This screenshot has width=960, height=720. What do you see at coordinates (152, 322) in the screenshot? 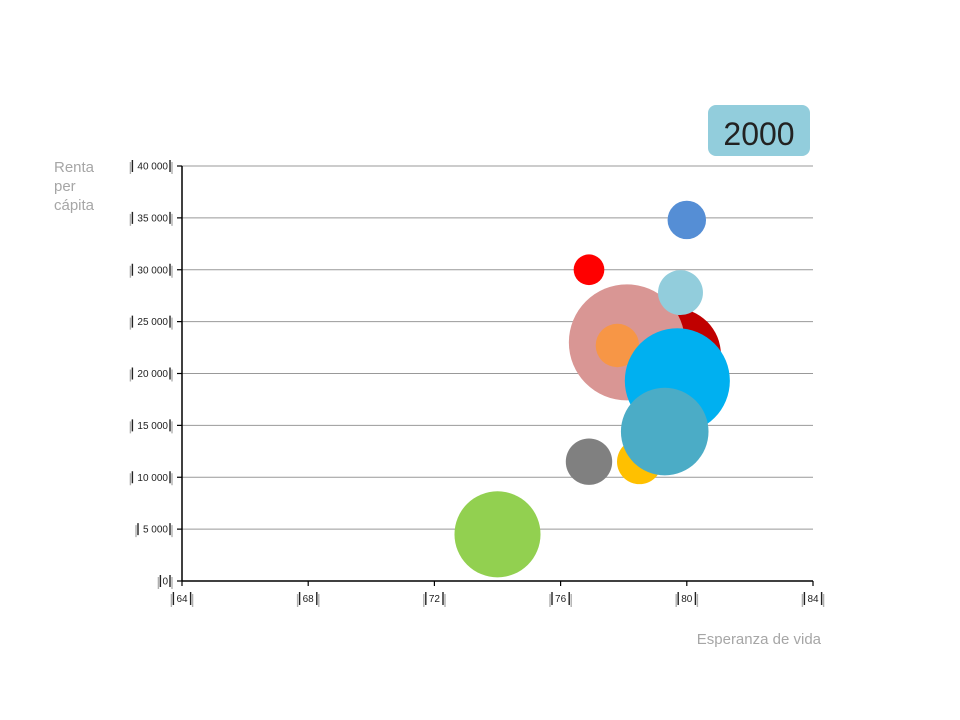
I see `y-tick-label: 25 000` at bounding box center [152, 322].